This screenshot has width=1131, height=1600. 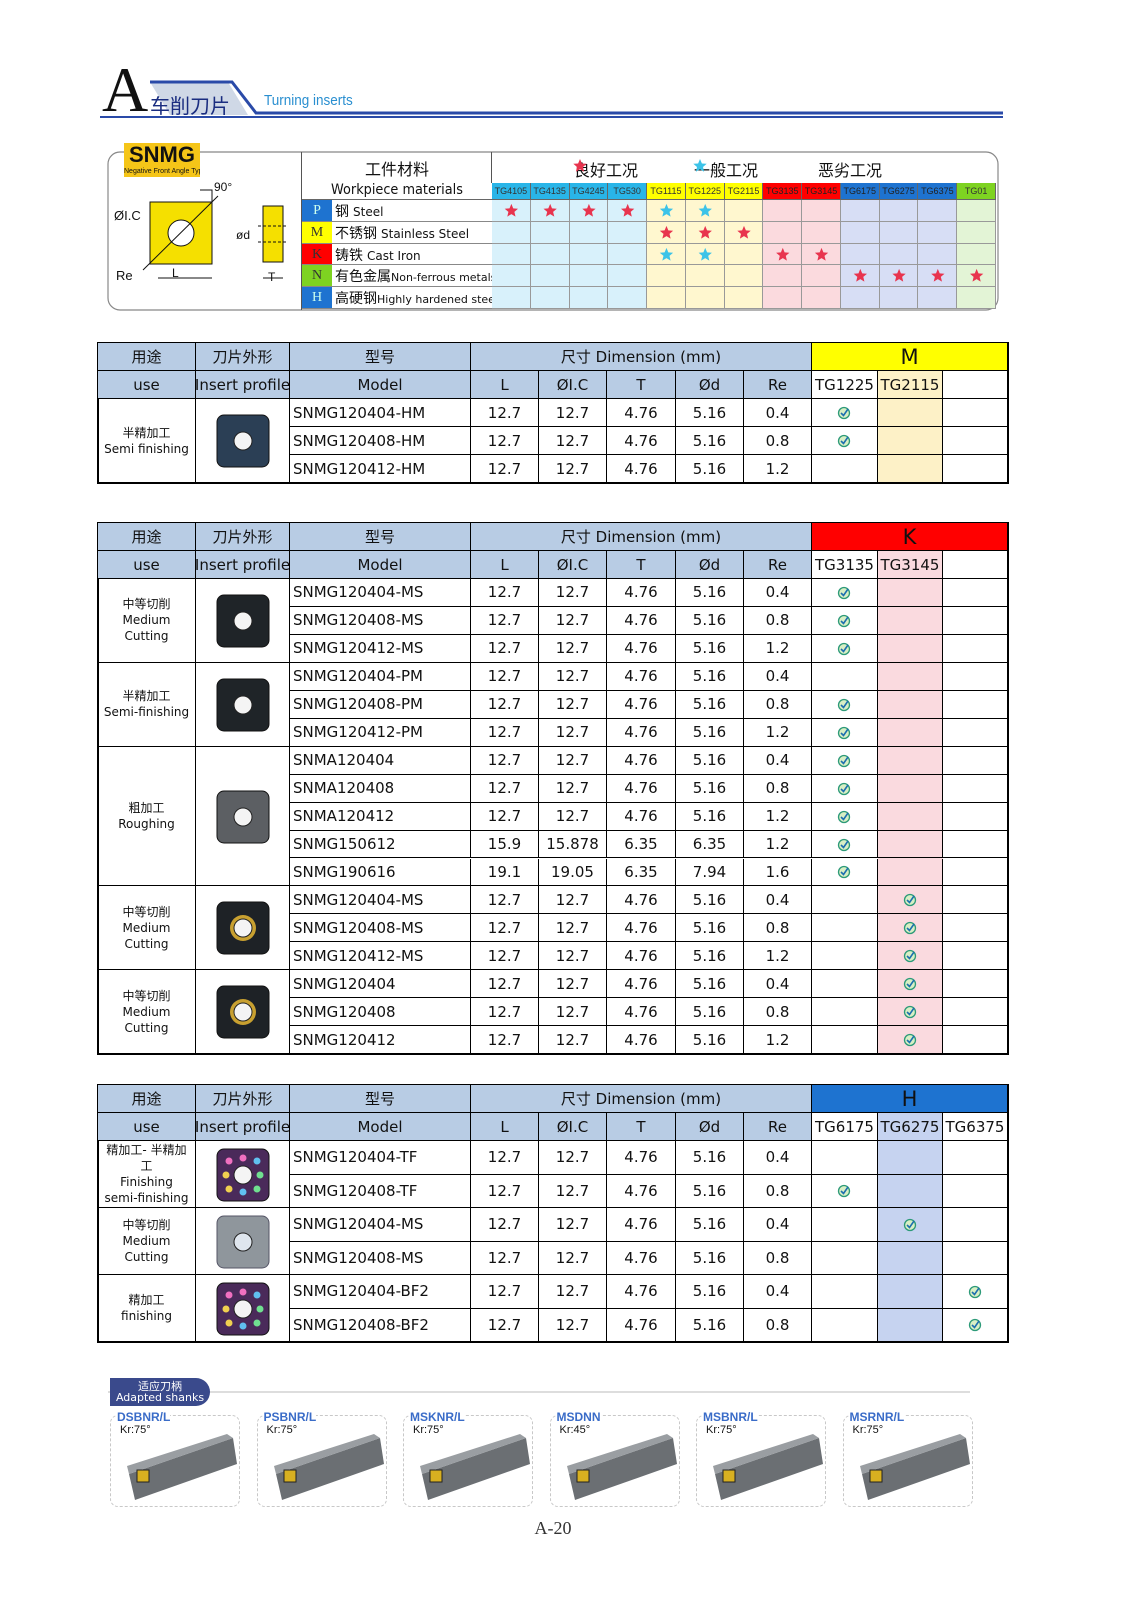 What do you see at coordinates (162, 172) in the screenshot?
I see `type-subtitle: Negative Front Angle Type` at bounding box center [162, 172].